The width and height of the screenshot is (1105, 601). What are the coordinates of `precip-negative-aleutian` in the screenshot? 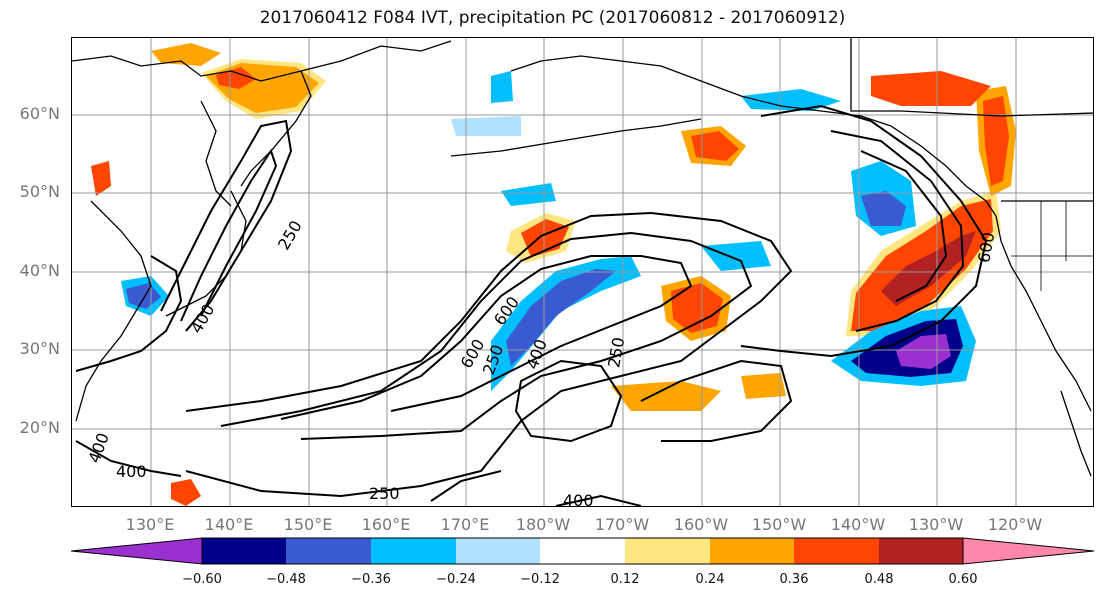 It's located at (486, 126).